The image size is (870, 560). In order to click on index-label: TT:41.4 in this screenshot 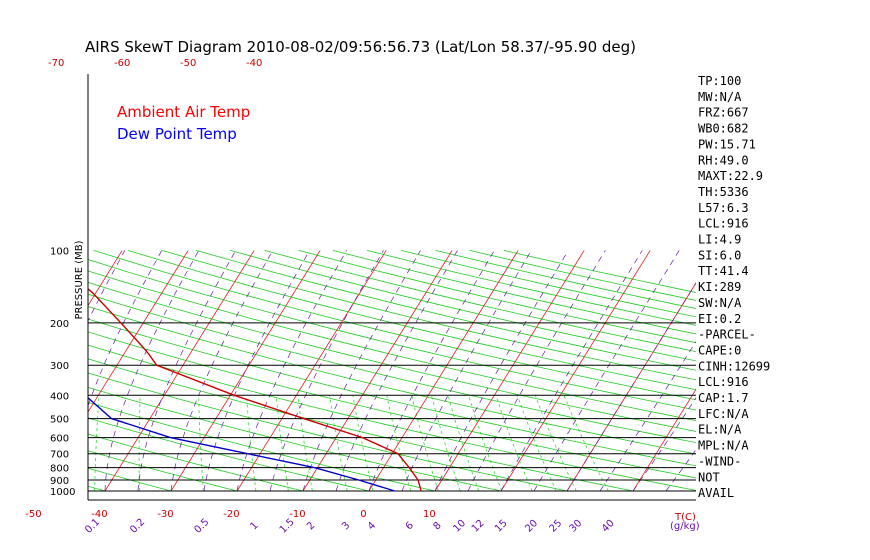, I will do `click(723, 271)`.